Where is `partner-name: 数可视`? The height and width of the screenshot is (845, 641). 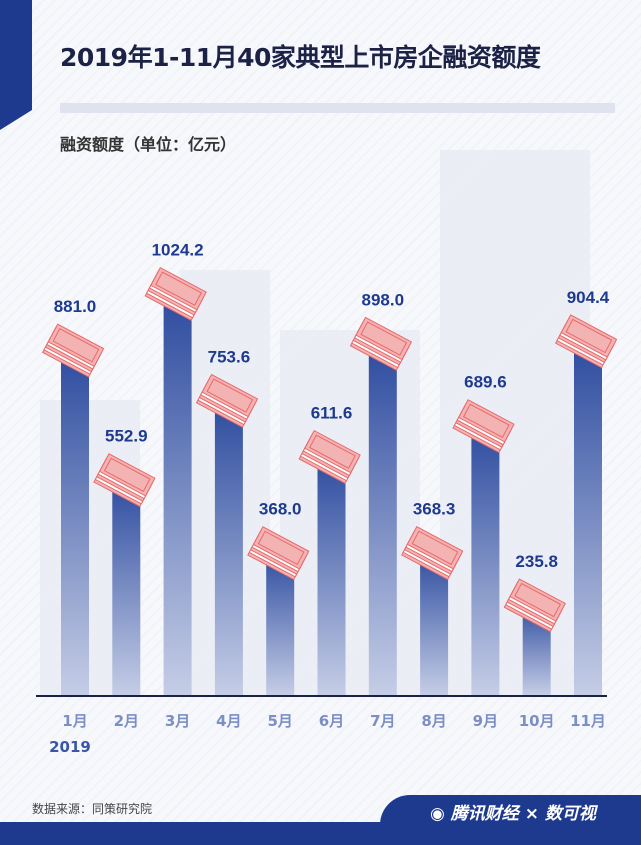
partner-name: 数可视 is located at coordinates (570, 814).